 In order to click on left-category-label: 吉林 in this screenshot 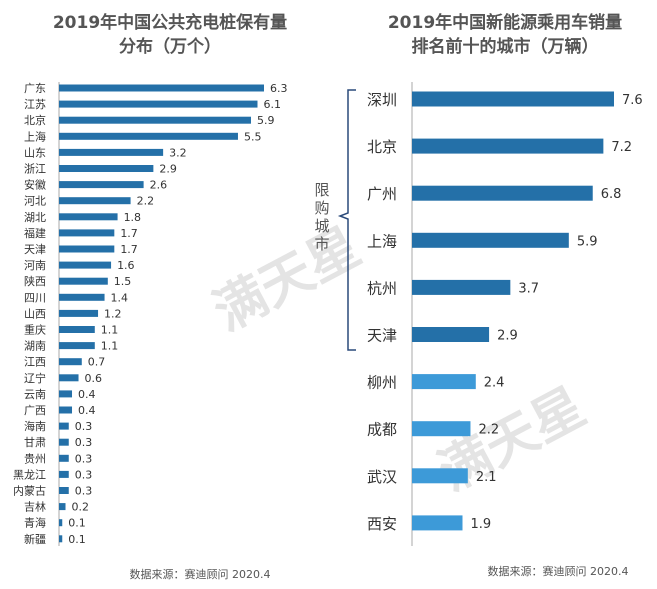, I will do `click(35, 507)`.